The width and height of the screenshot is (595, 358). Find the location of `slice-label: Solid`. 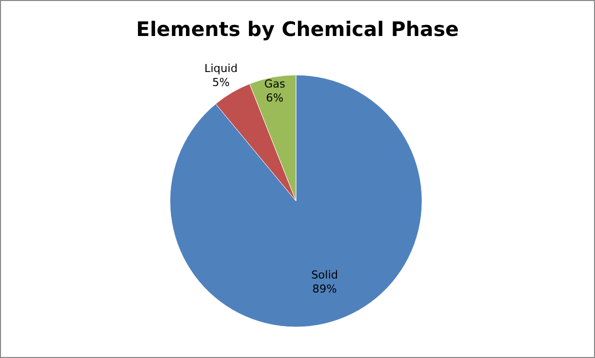

slice-label: Solid is located at coordinates (324, 275).